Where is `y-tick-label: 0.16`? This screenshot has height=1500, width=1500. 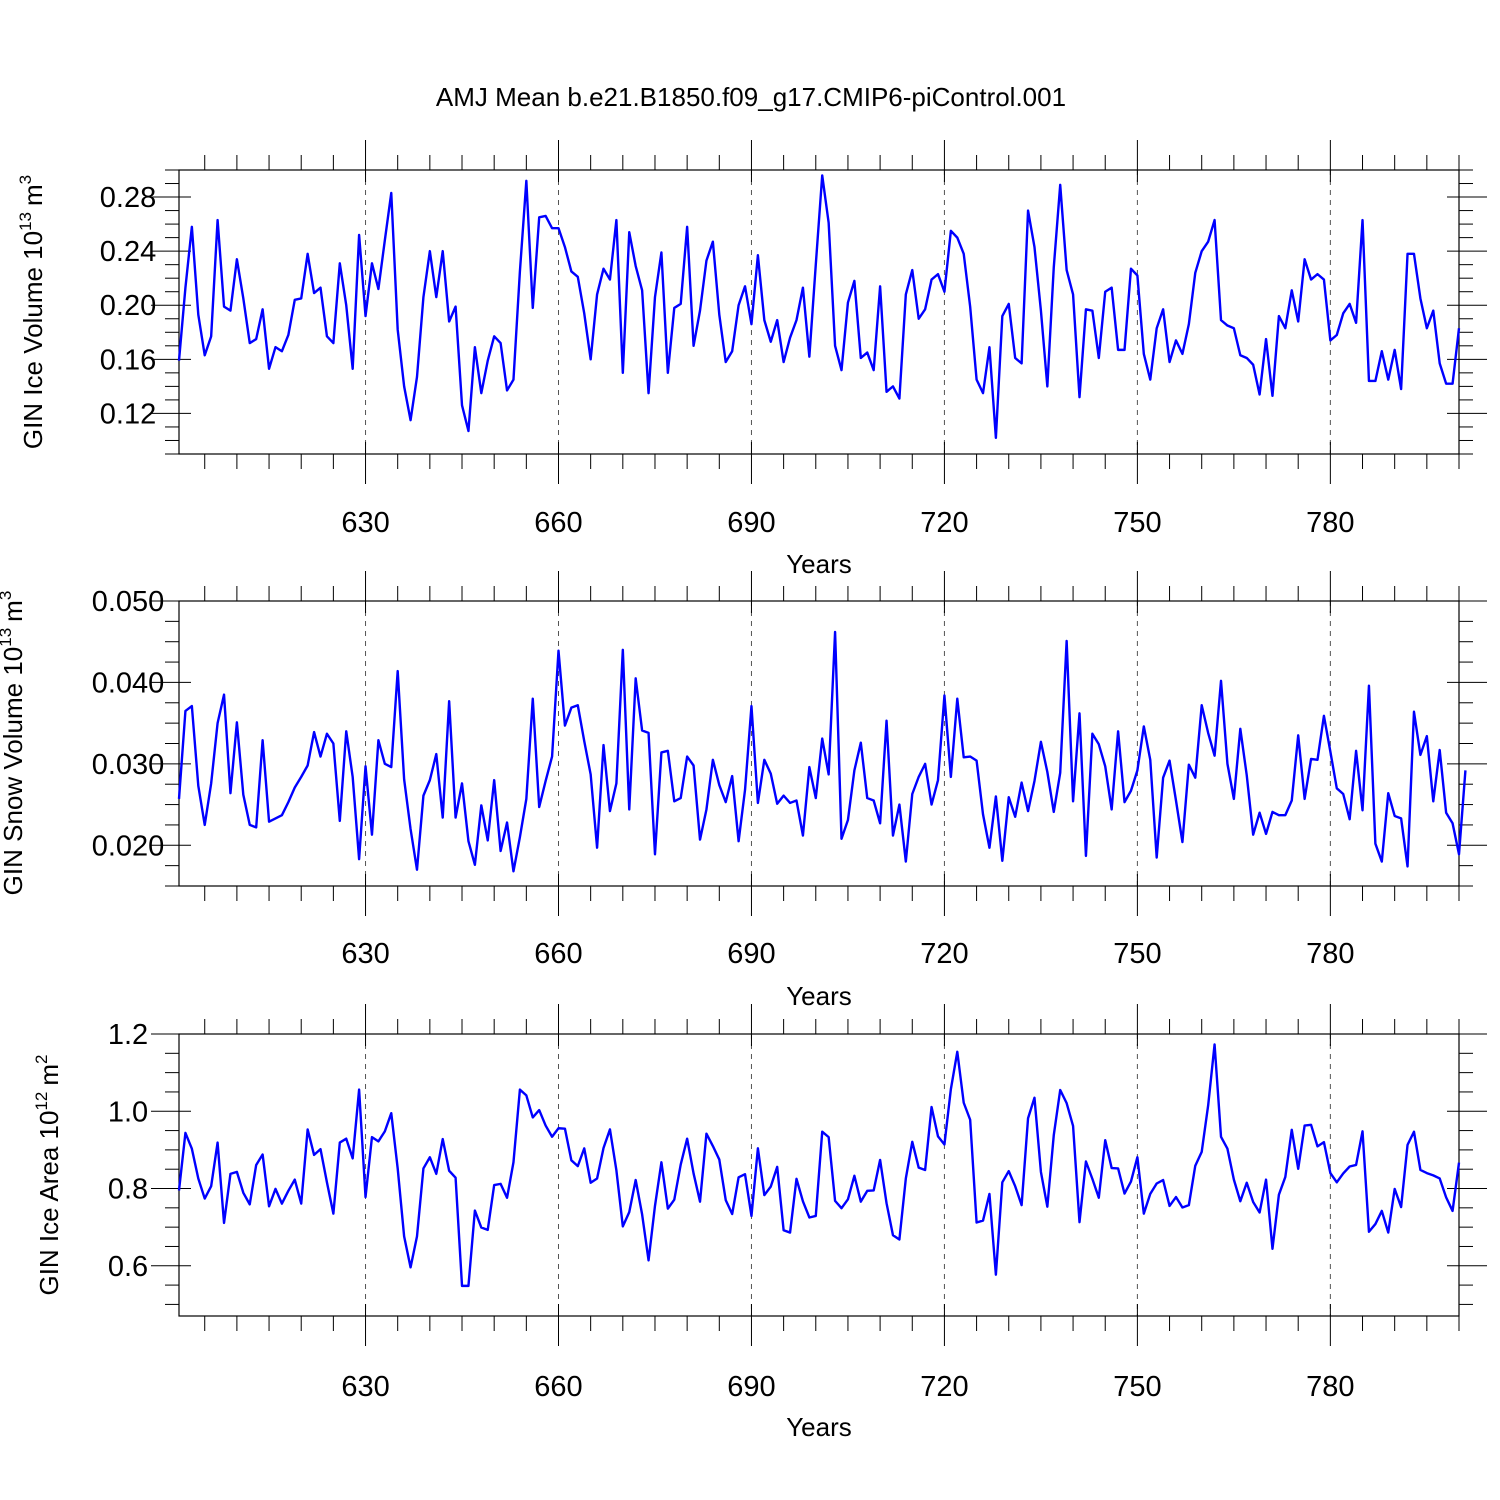
y-tick-label: 0.16 is located at coordinates (128, 360).